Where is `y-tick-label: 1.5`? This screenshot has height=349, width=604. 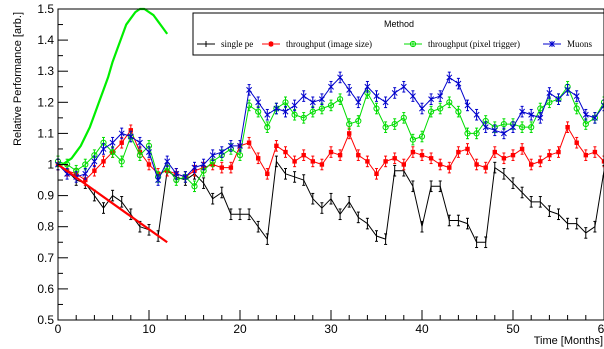
y-tick-label: 1.5 is located at coordinates (45, 9).